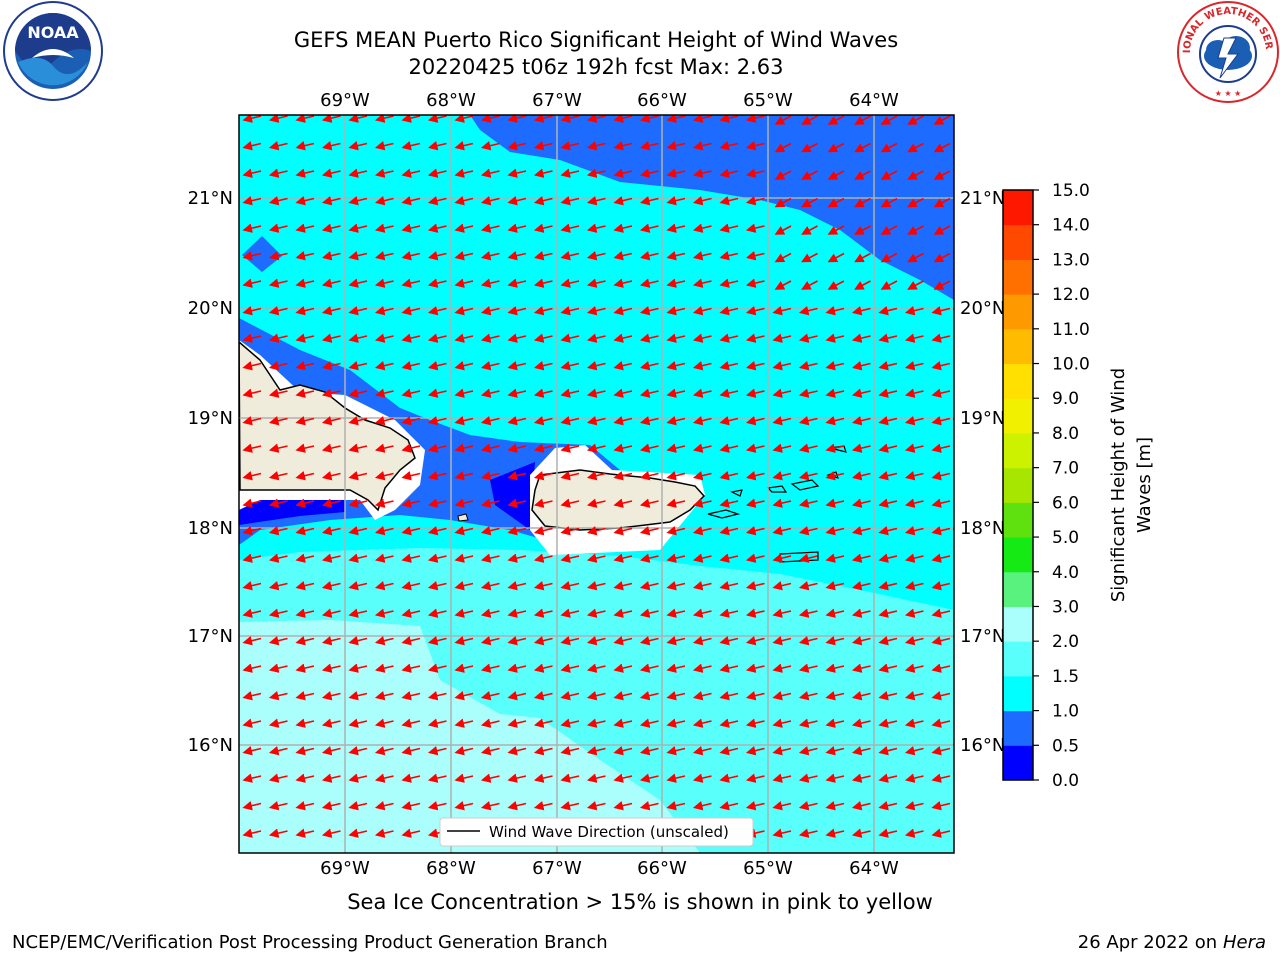 This screenshot has width=1280, height=960. What do you see at coordinates (451, 868) in the screenshot?
I see `lon-label-bottom: 68°W` at bounding box center [451, 868].